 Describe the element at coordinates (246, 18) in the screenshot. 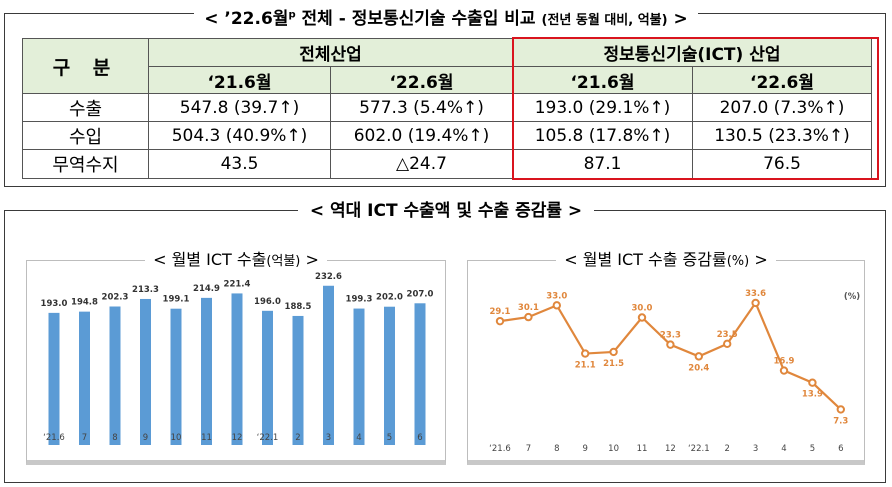

I see `title-open: < ’22.6월` at that location.